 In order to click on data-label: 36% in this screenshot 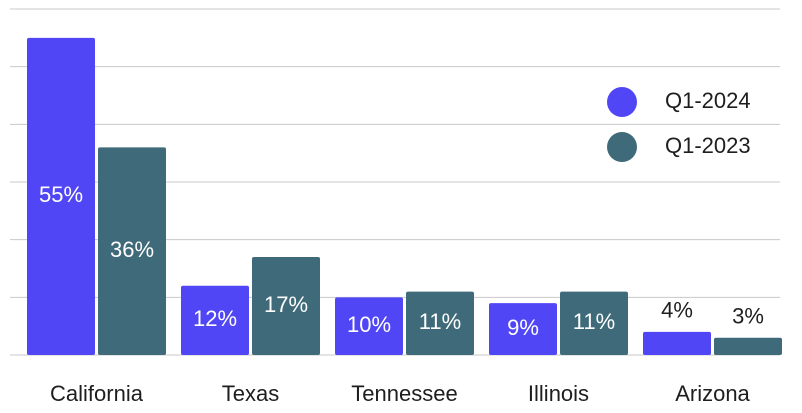, I will do `click(132, 249)`.